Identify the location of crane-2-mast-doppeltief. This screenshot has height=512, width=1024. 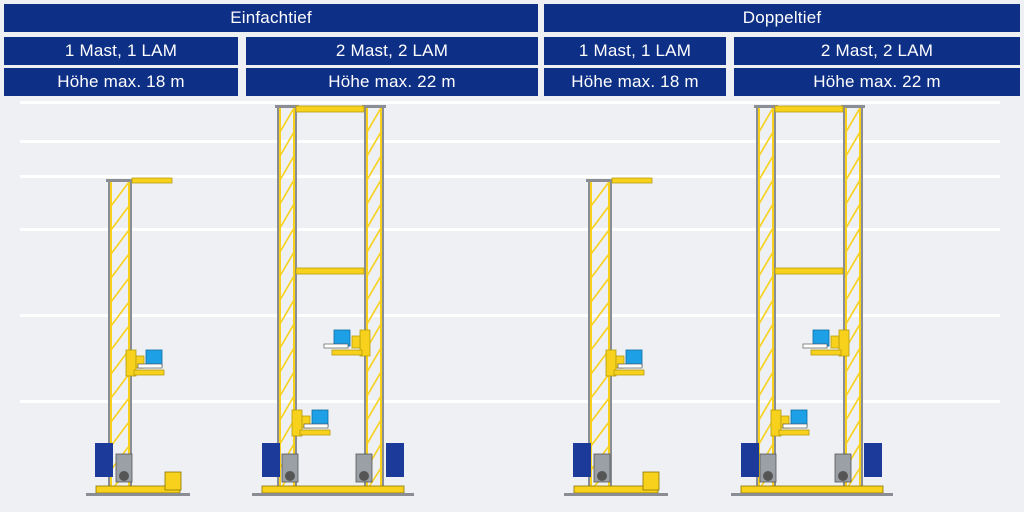
(812, 300).